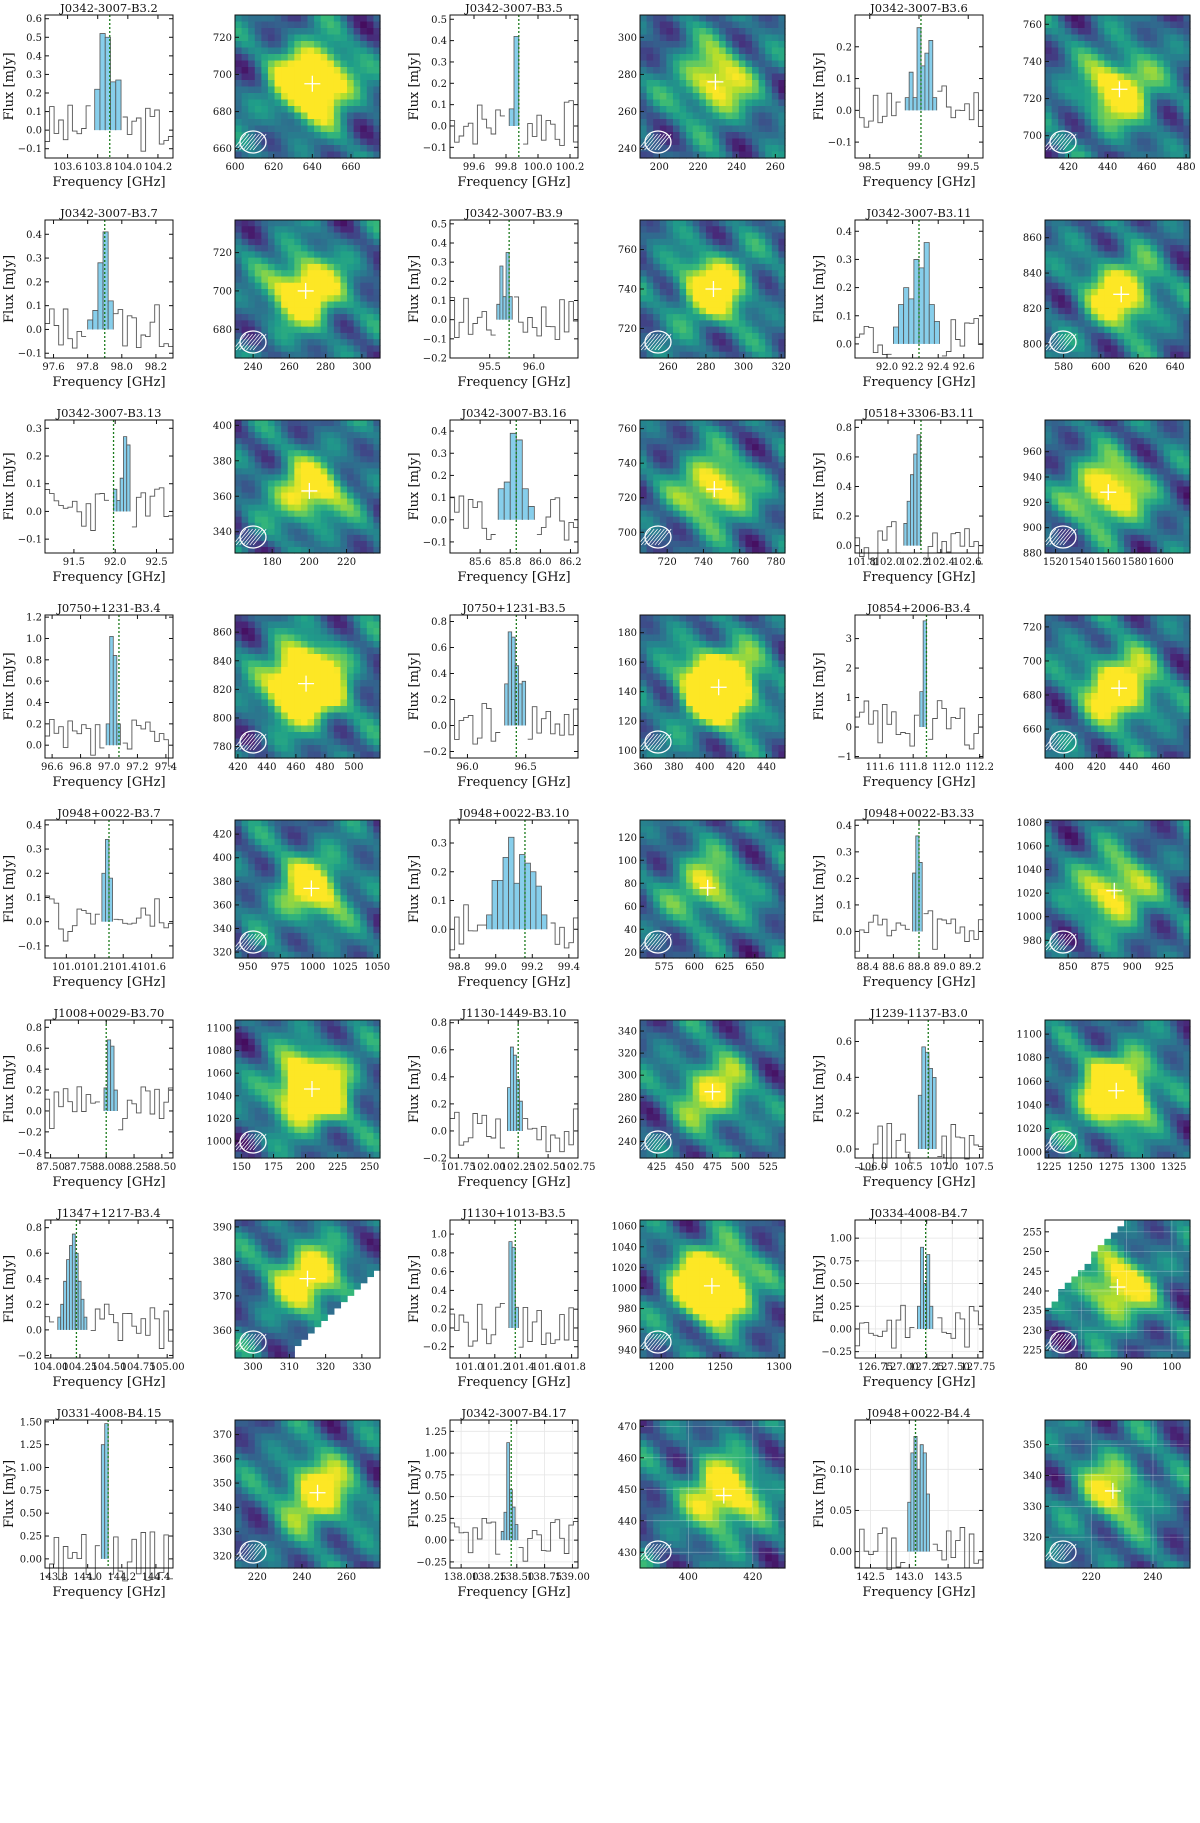 The image size is (1200, 1823). I want to click on y-tick-label: 0.2, so click(844, 47).